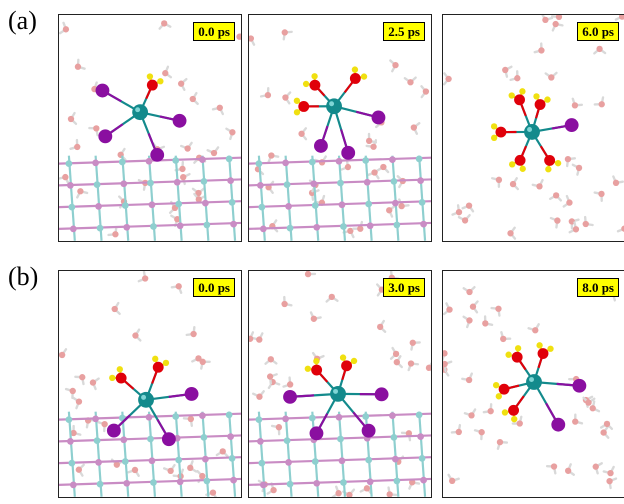 The width and height of the screenshot is (624, 504). What do you see at coordinates (404, 31) in the screenshot?
I see `time-label-a2: 2.5 ps` at bounding box center [404, 31].